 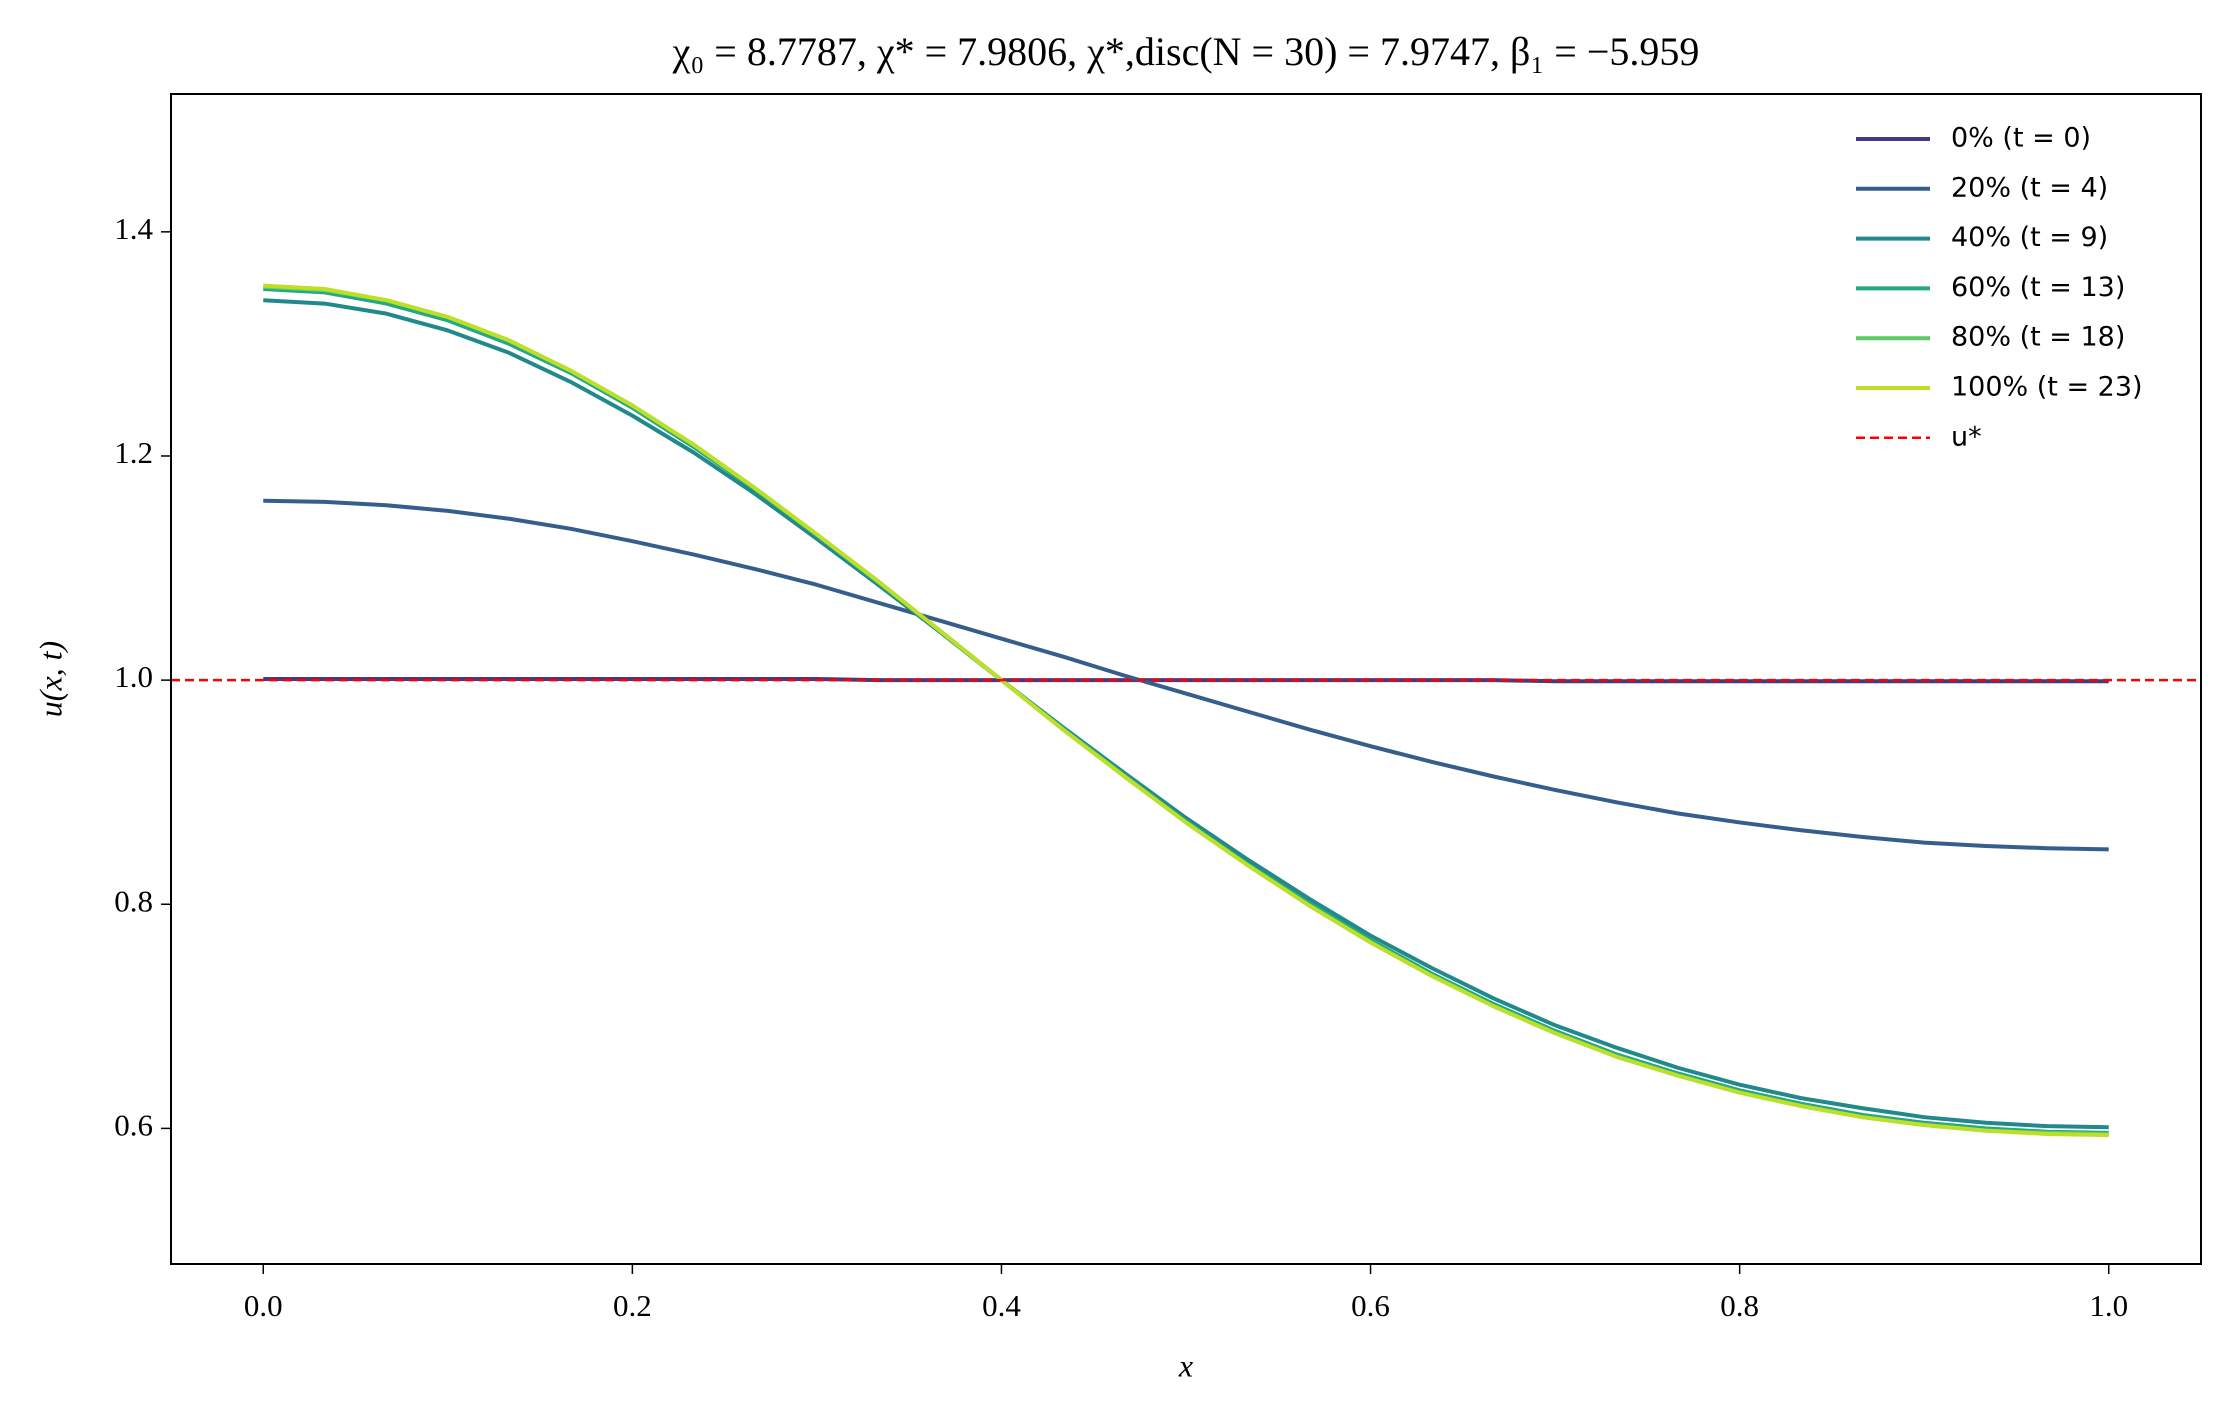 What do you see at coordinates (133, 228) in the screenshot?
I see `y-tick-label: 1.4` at bounding box center [133, 228].